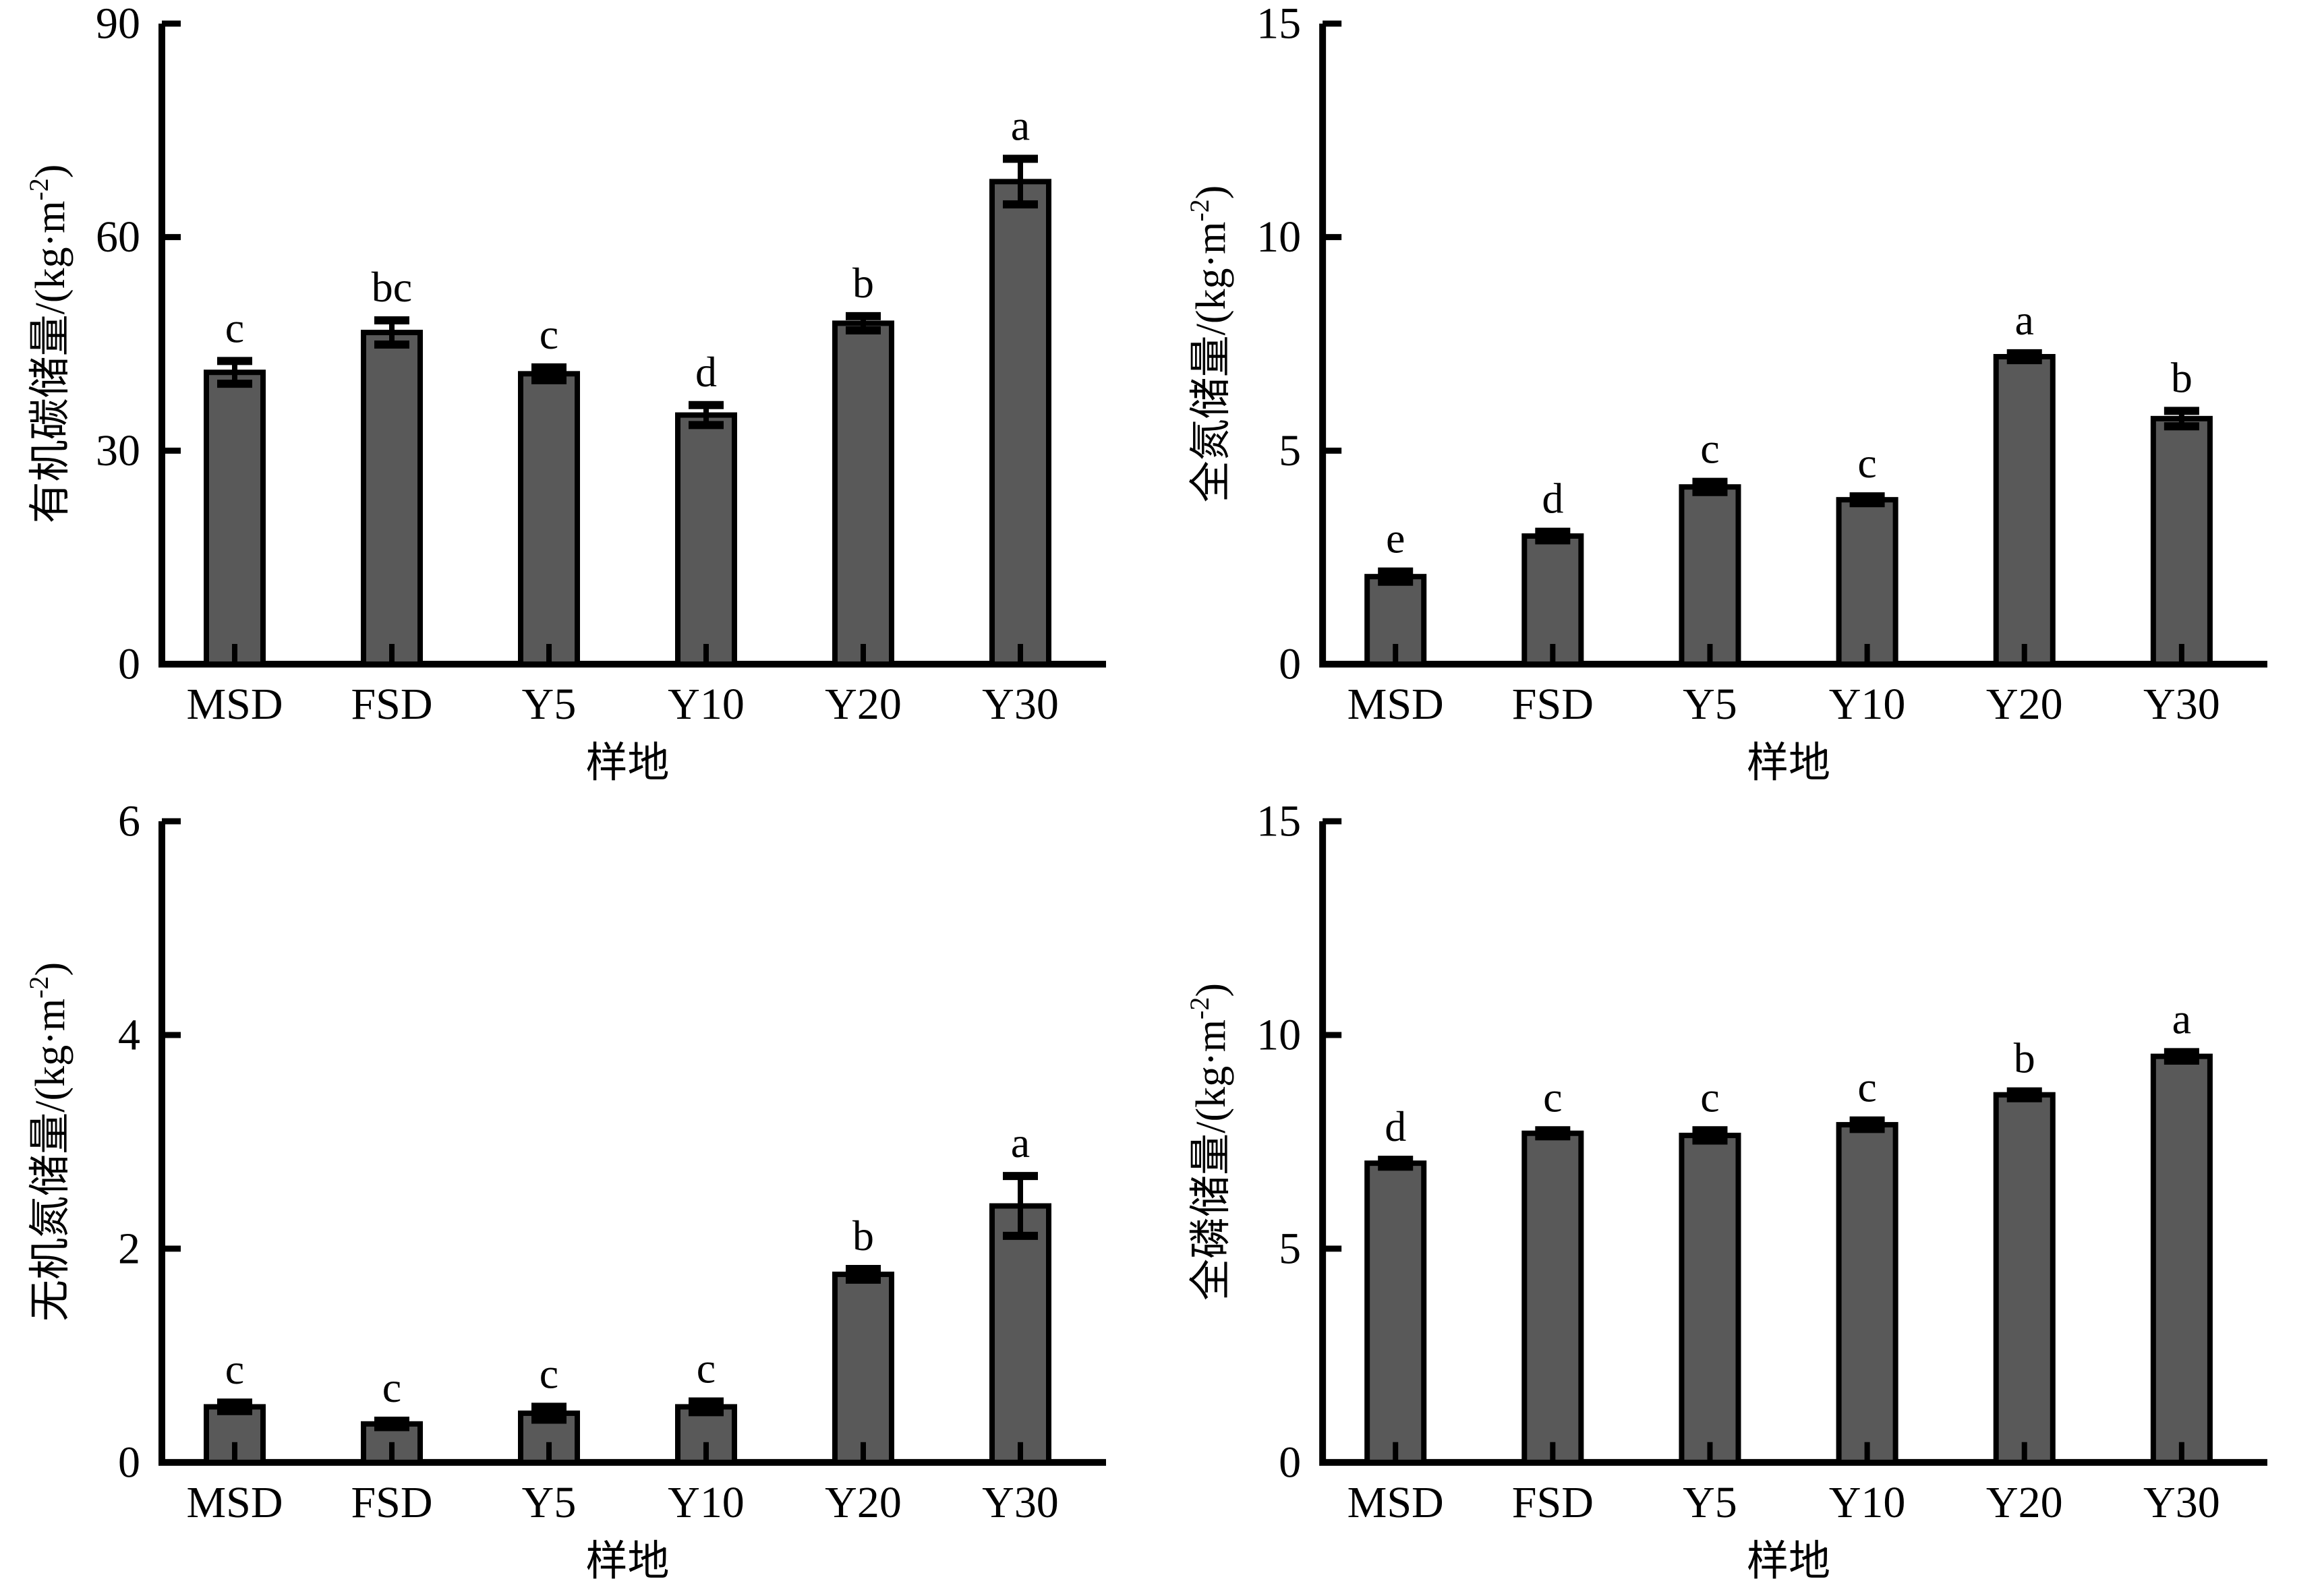  What do you see at coordinates (129, 1248) in the screenshot?
I see `y-tick-label: 2` at bounding box center [129, 1248].